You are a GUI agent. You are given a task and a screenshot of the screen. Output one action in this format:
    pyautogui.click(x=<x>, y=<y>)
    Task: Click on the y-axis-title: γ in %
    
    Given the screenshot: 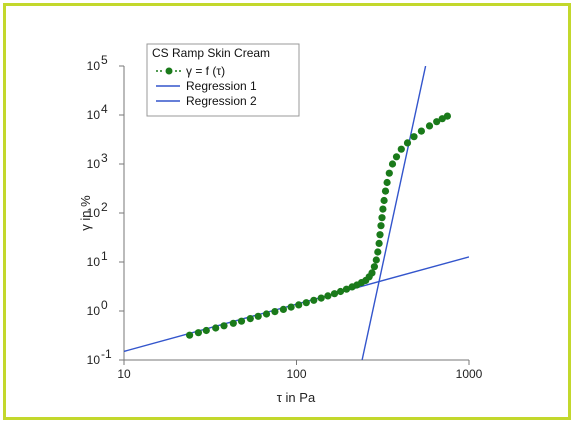 What is the action you would take?
    pyautogui.click(x=85, y=213)
    